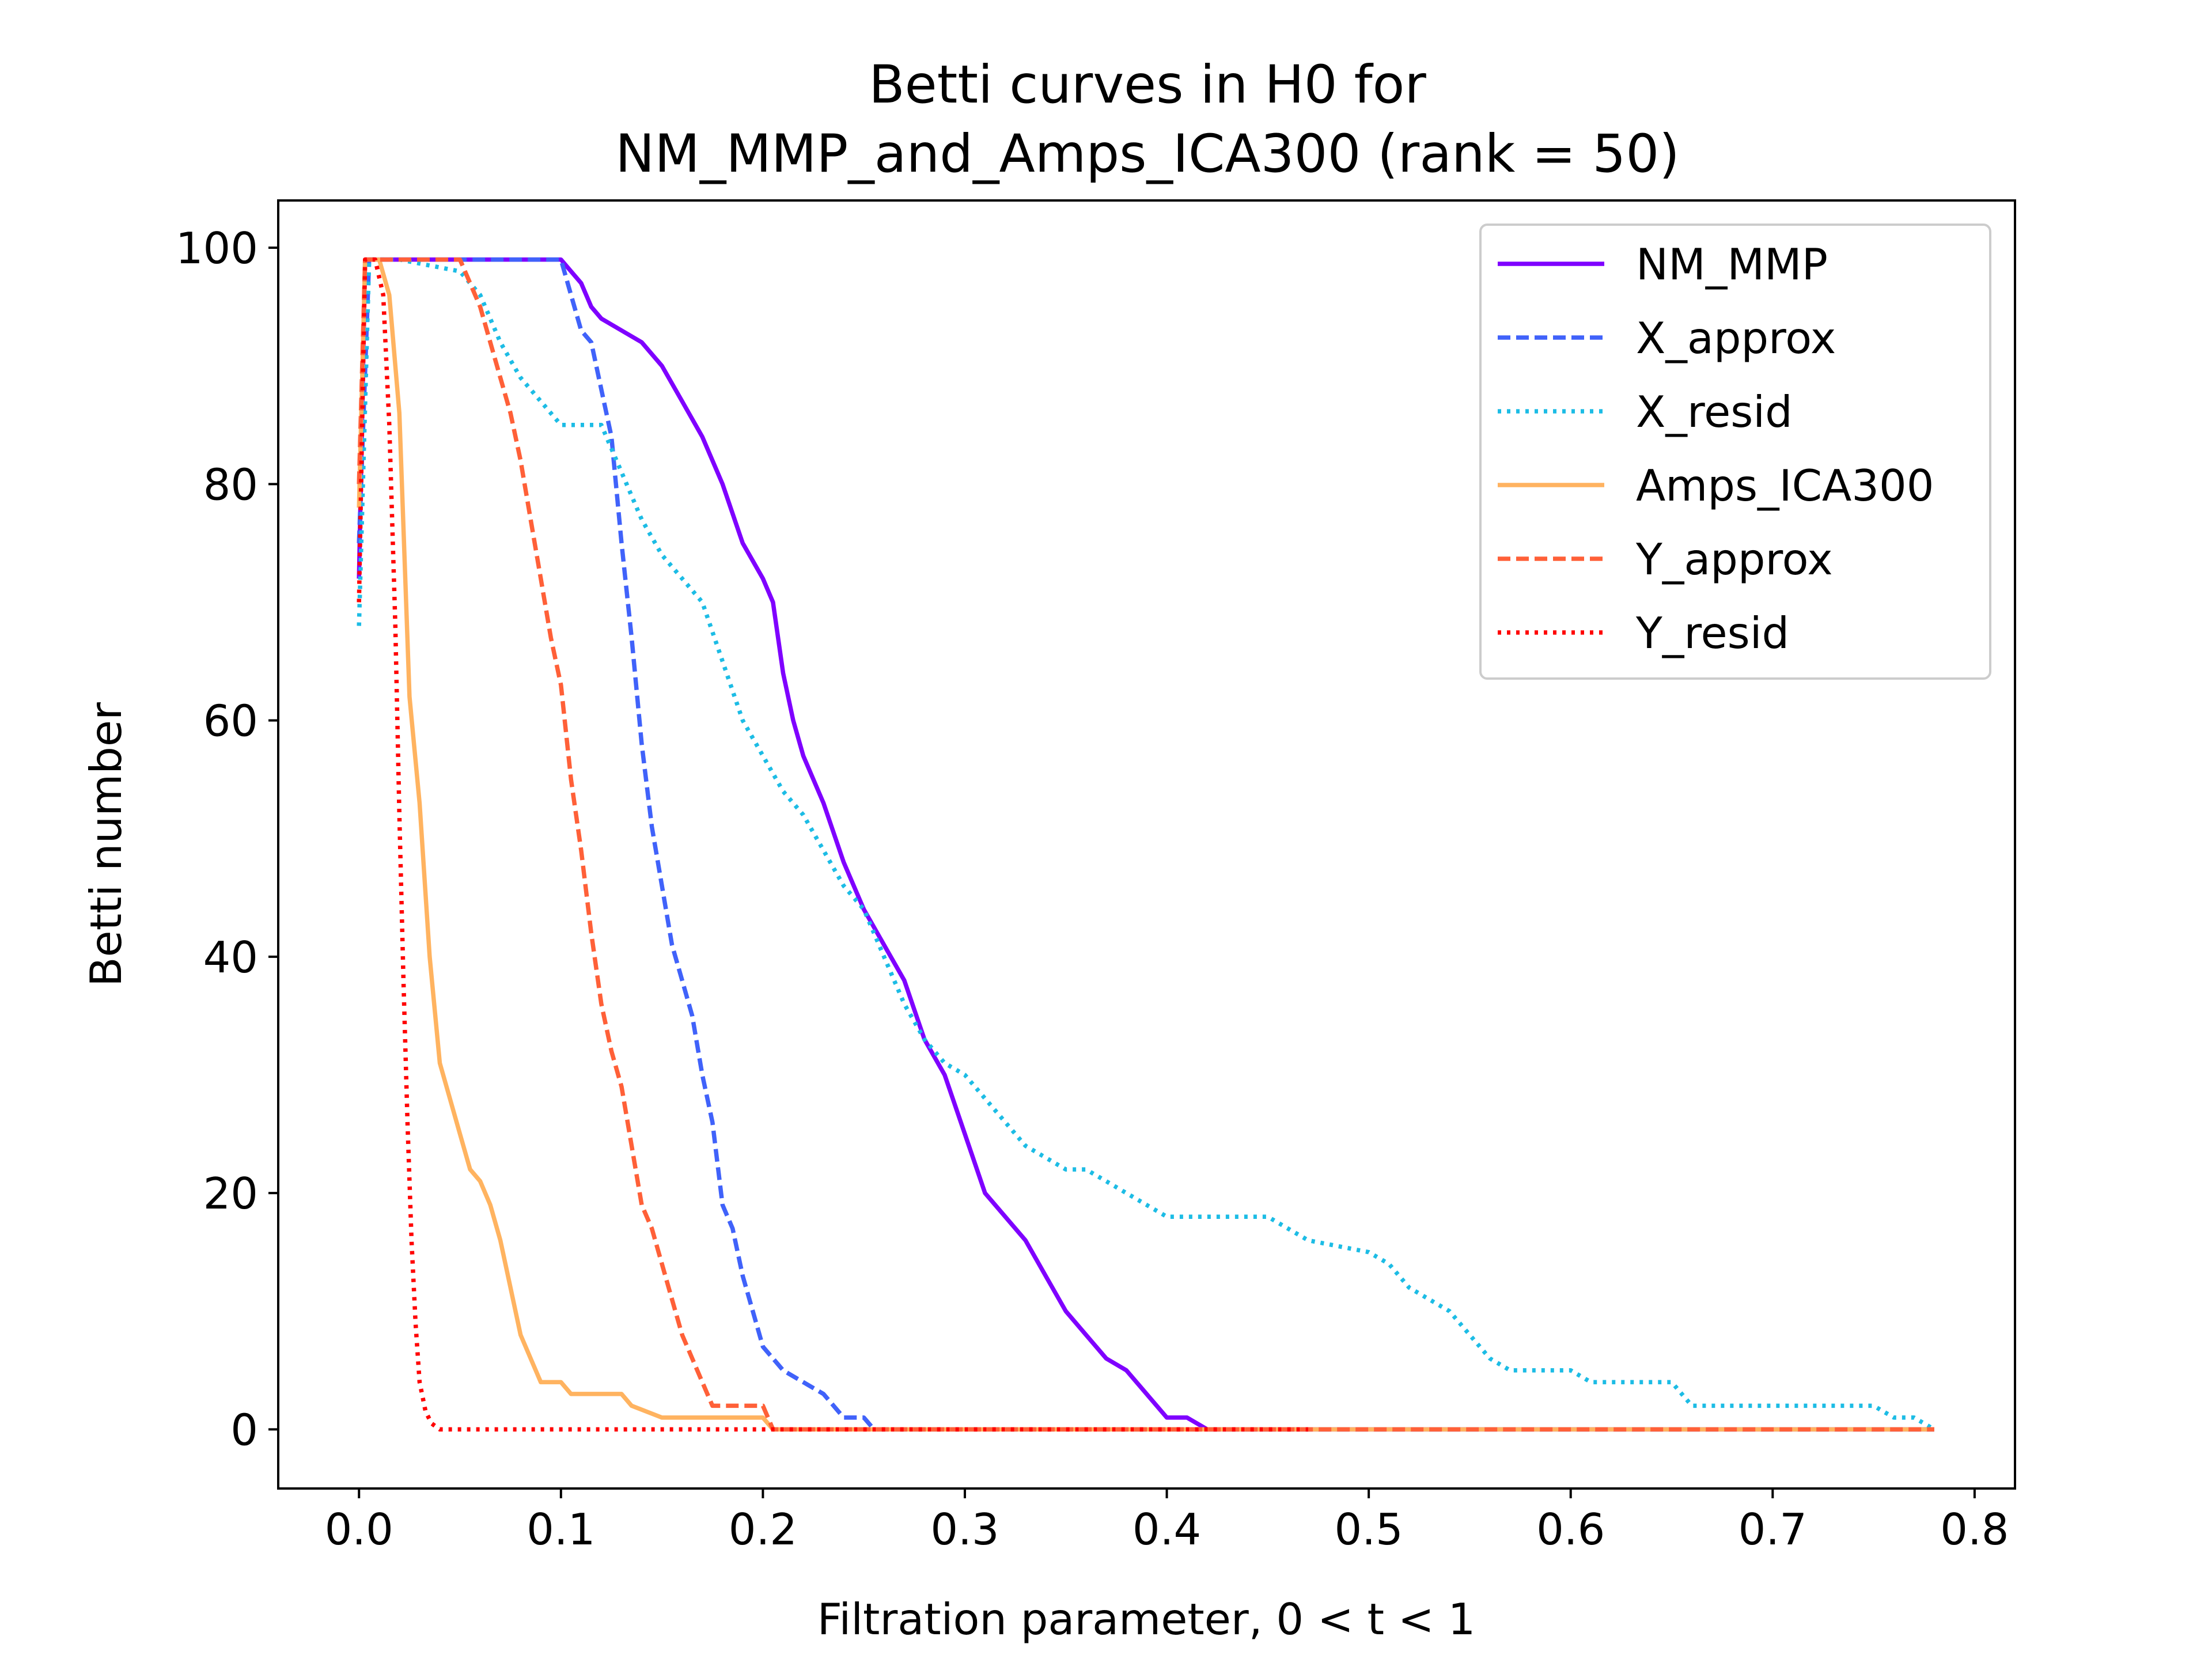 The height and width of the screenshot is (1659, 2212). What do you see at coordinates (1772, 1529) in the screenshot?
I see `x-tick-label: 0.7` at bounding box center [1772, 1529].